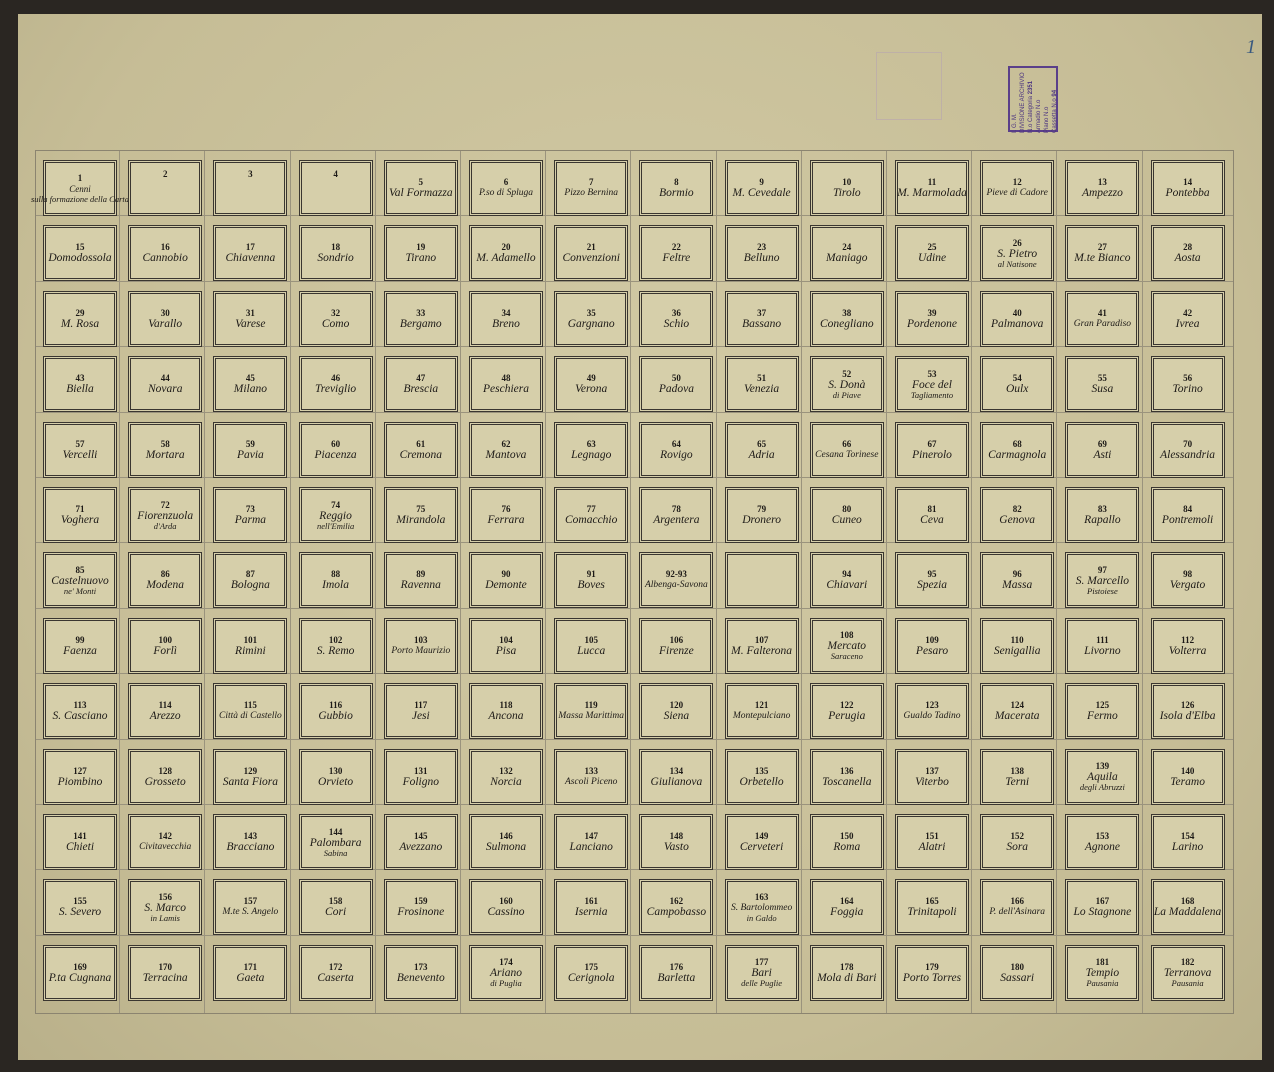  What do you see at coordinates (1017, 188) in the screenshot?
I see `sheet-cell: 12 Pieve di Cadore` at bounding box center [1017, 188].